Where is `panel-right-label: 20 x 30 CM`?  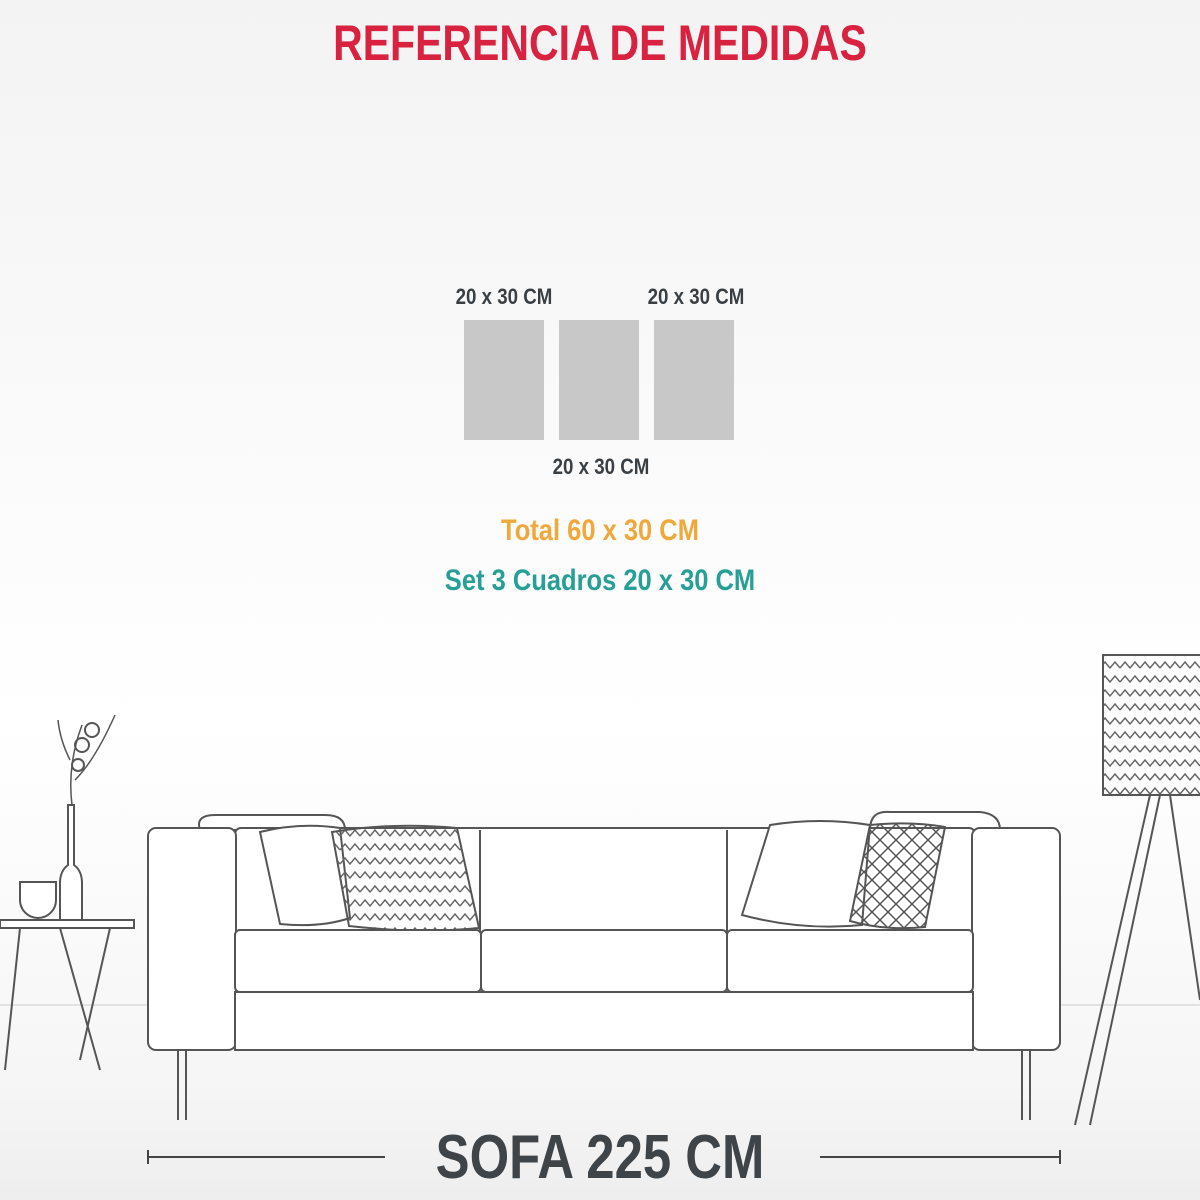 panel-right-label: 20 x 30 CM is located at coordinates (696, 296).